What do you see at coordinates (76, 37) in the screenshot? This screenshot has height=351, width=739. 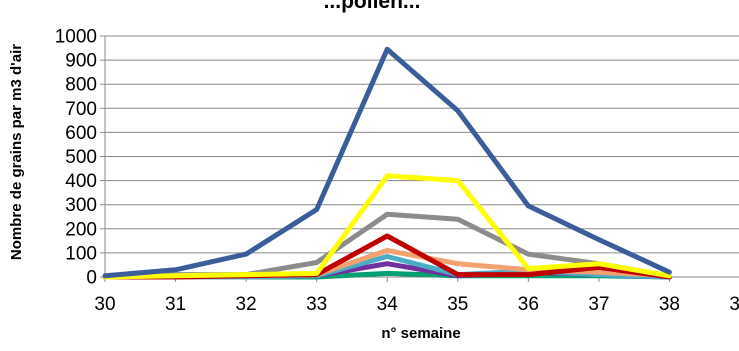 I see `y-tick-label: 1000` at bounding box center [76, 37].